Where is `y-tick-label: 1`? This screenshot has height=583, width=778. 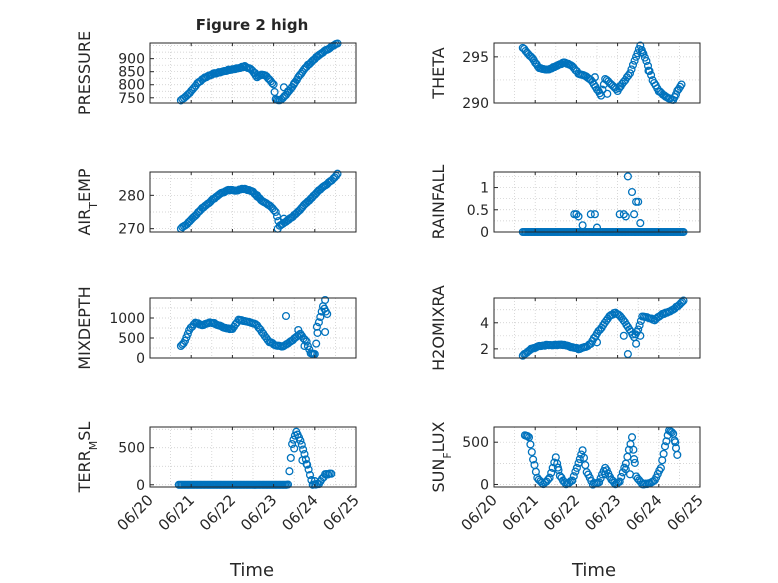 y-tick-label: 1 is located at coordinates (484, 189).